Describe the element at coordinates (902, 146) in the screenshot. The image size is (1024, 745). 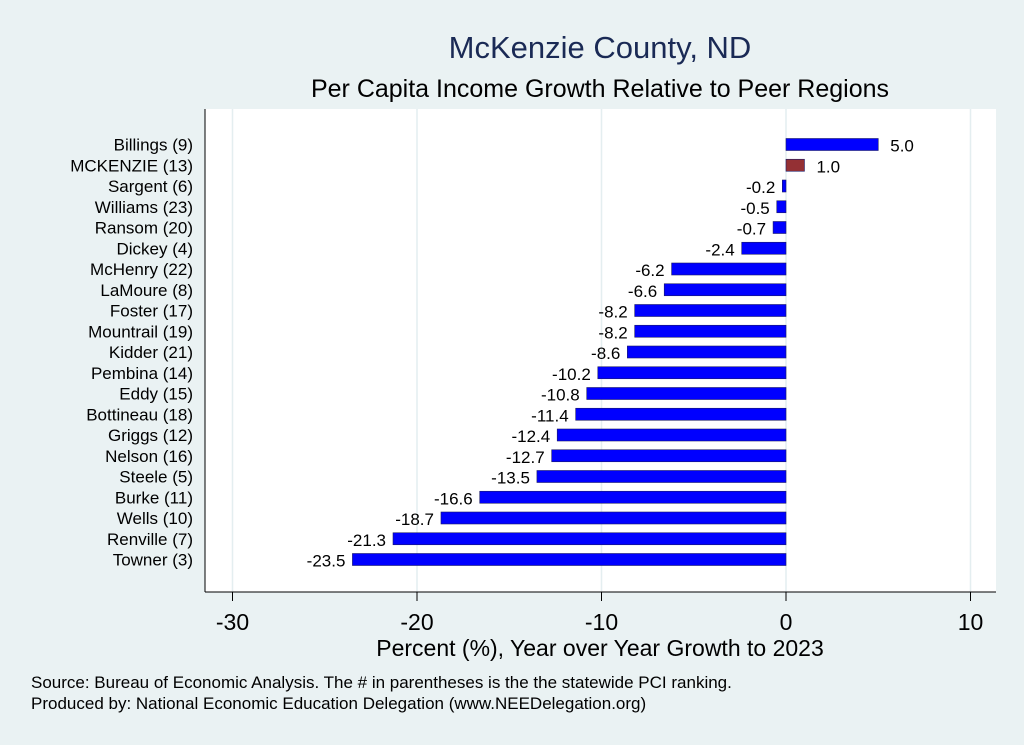
I see `value-label: 5.0` at that location.